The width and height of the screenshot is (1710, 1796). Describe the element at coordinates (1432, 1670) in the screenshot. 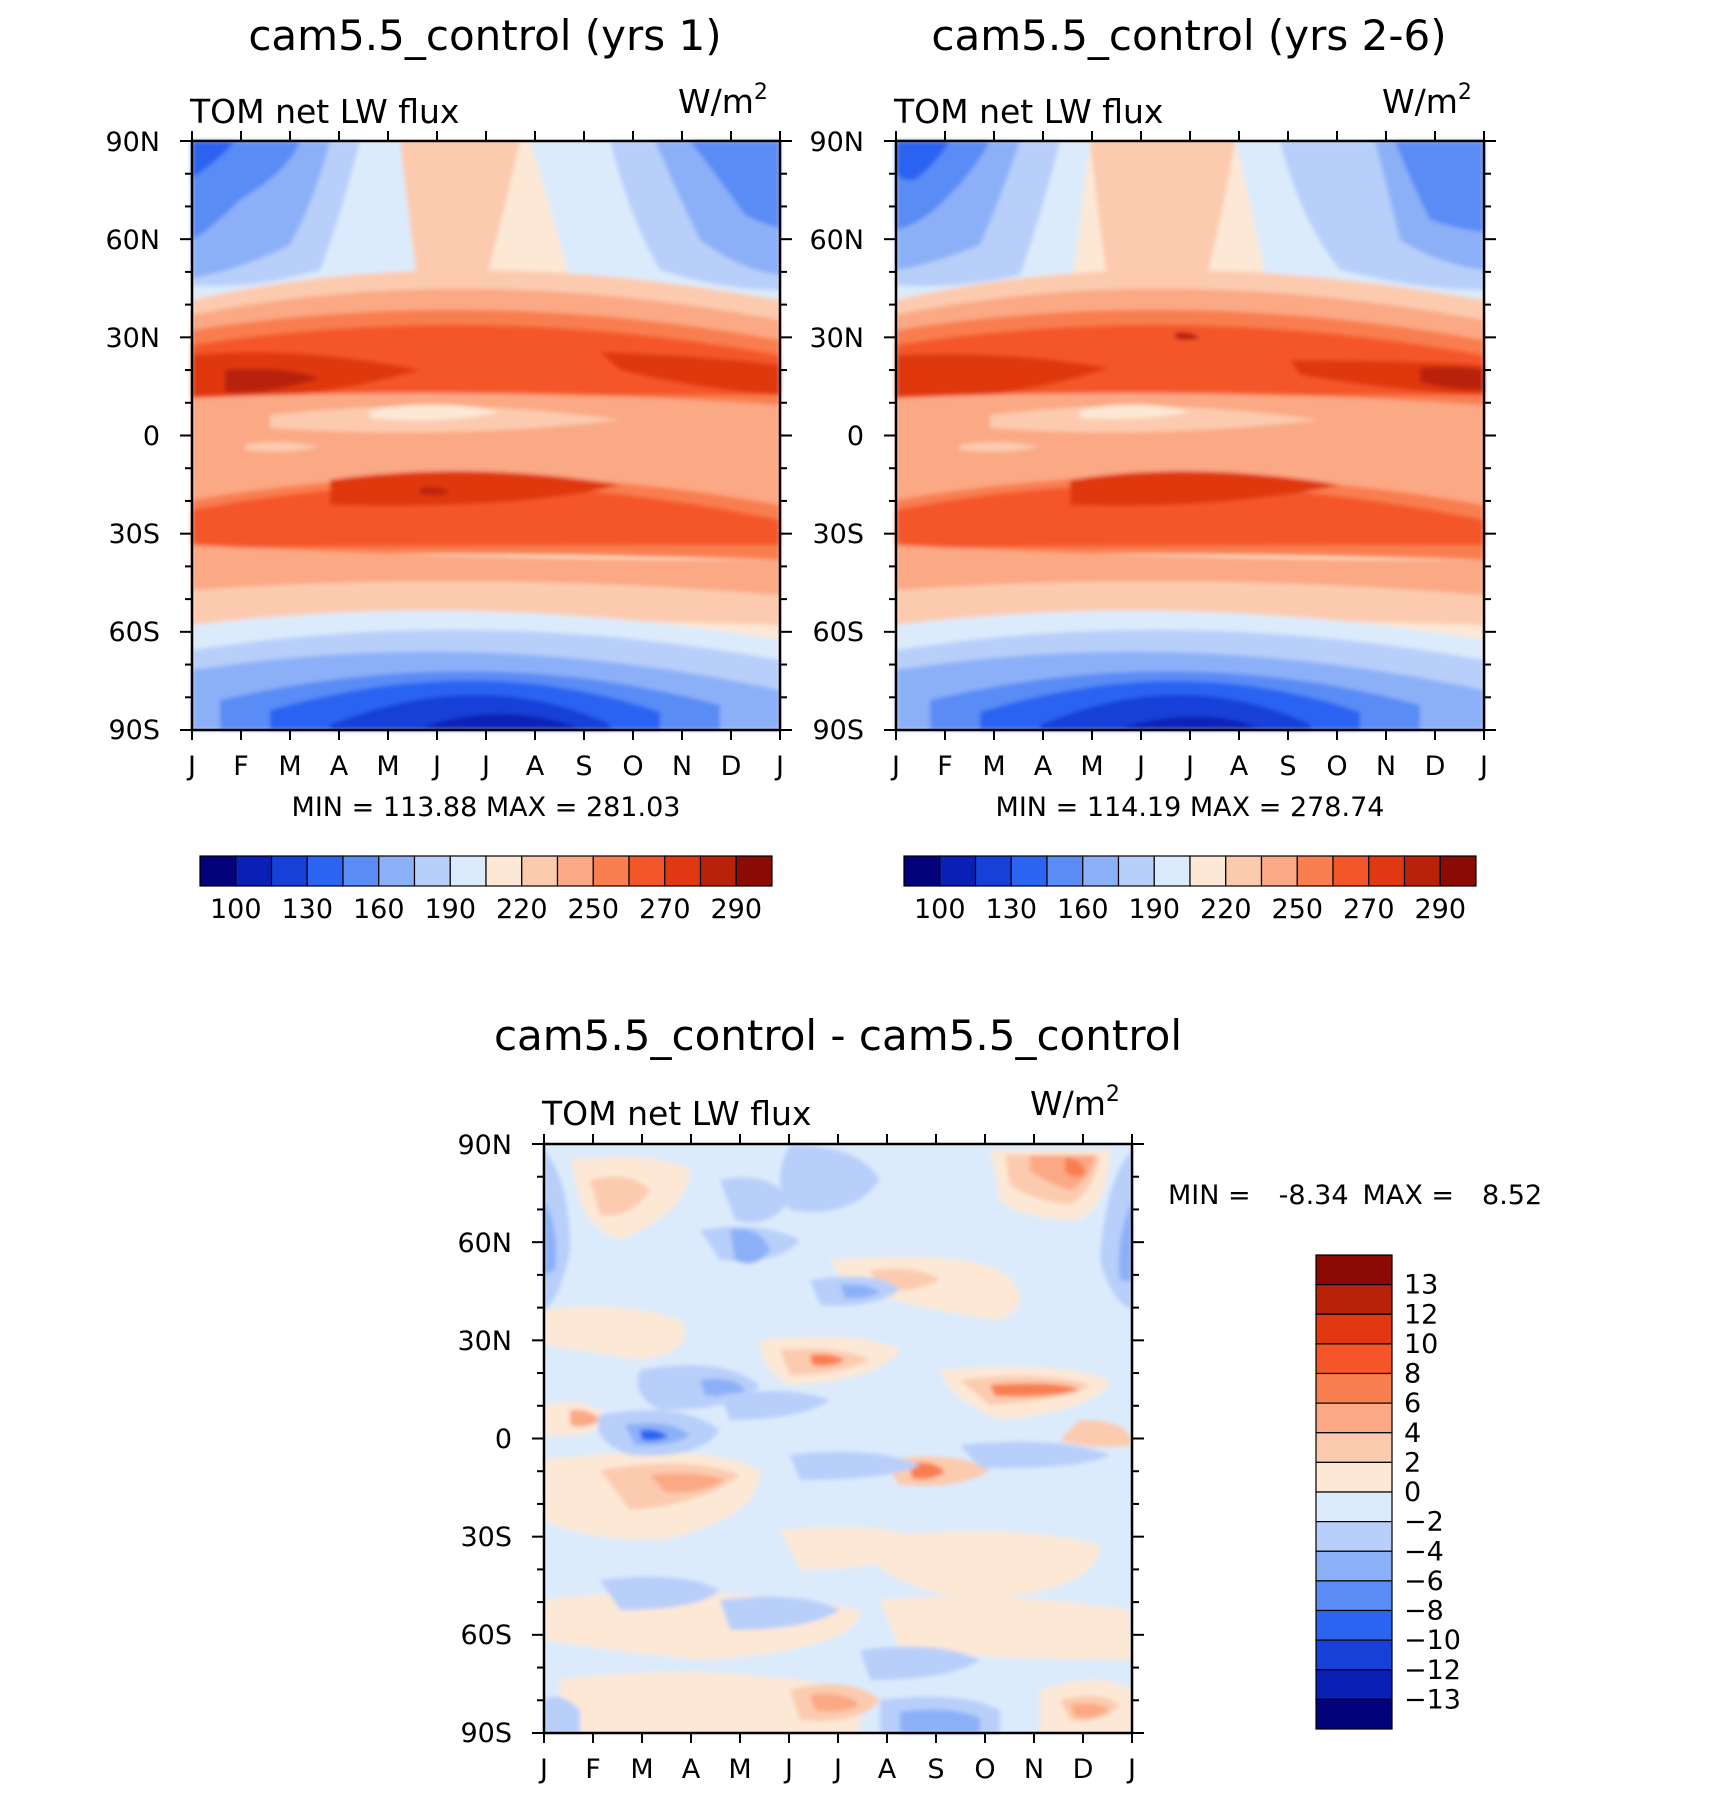

I see `colorbar-label: −12` at that location.